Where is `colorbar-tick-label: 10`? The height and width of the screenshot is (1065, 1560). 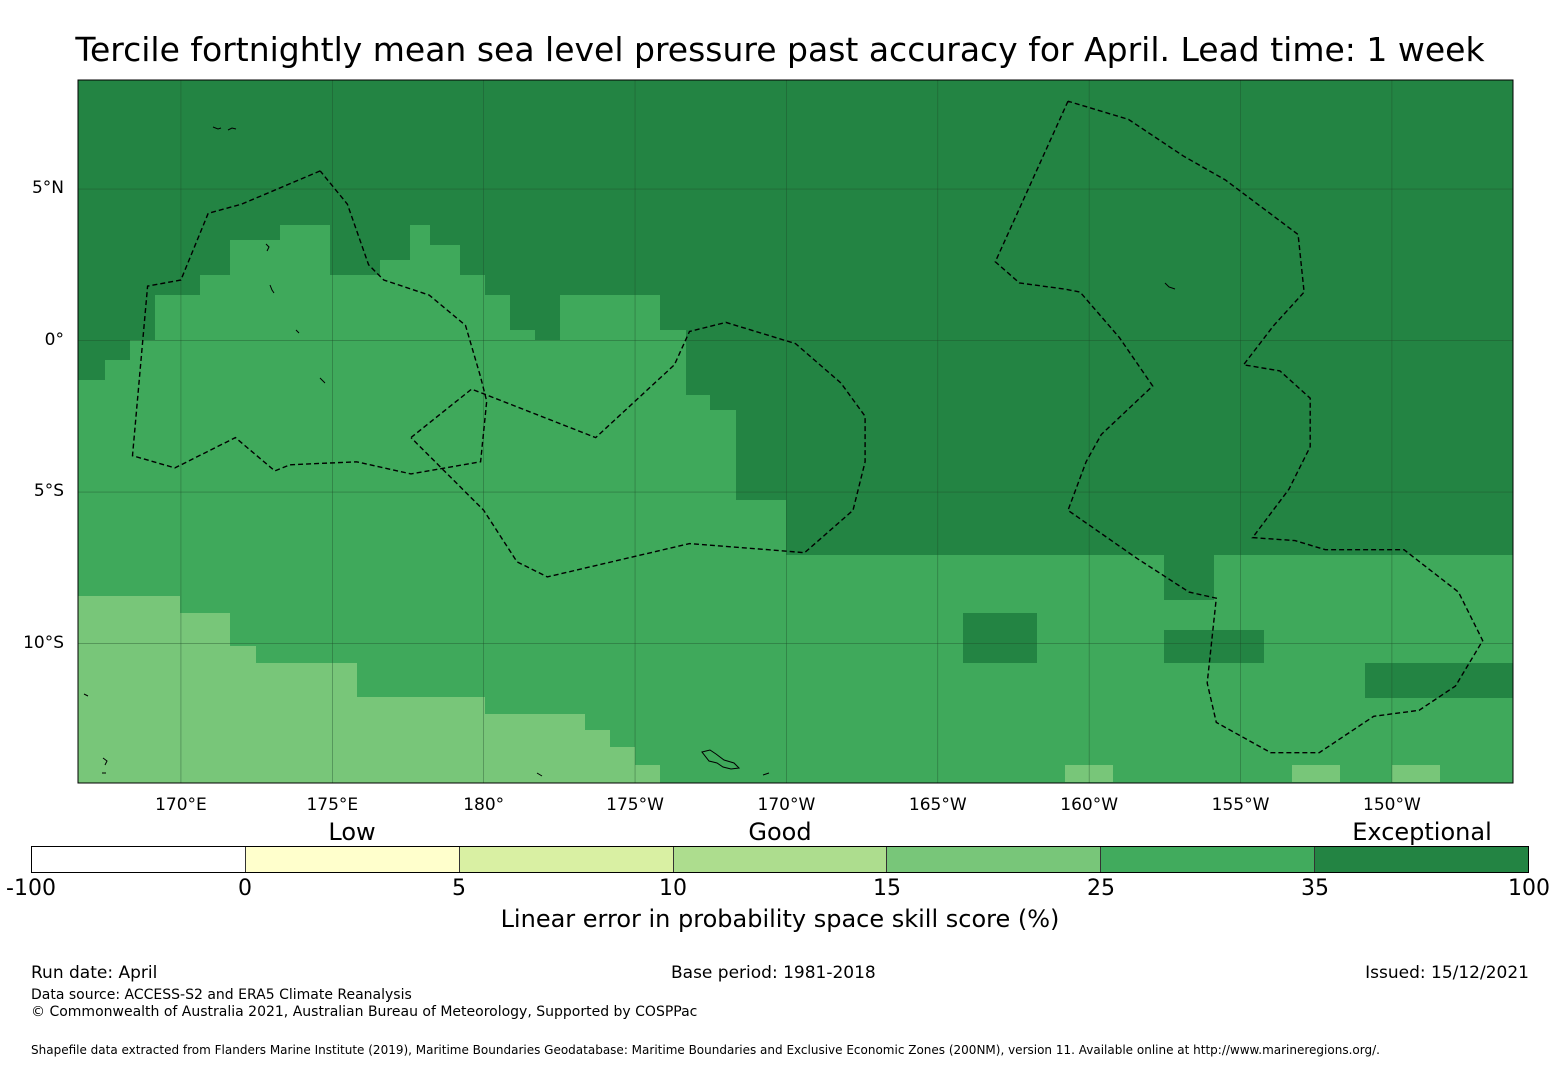
colorbar-tick-label: 10 is located at coordinates (673, 888).